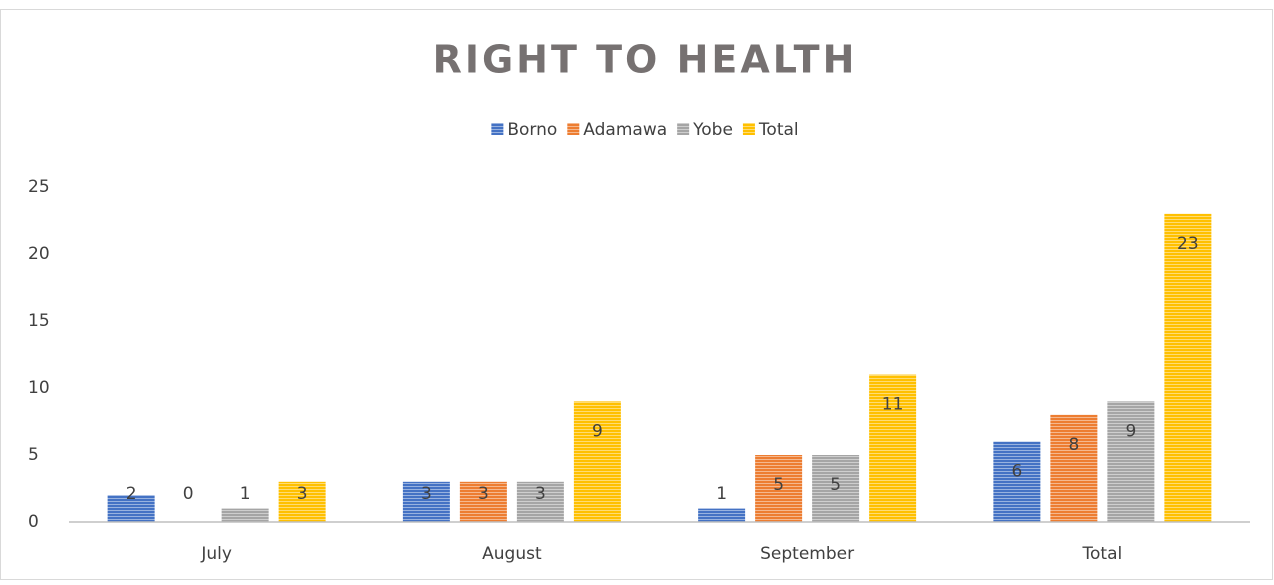 This screenshot has height=585, width=1274. I want to click on data-label: 11, so click(893, 405).